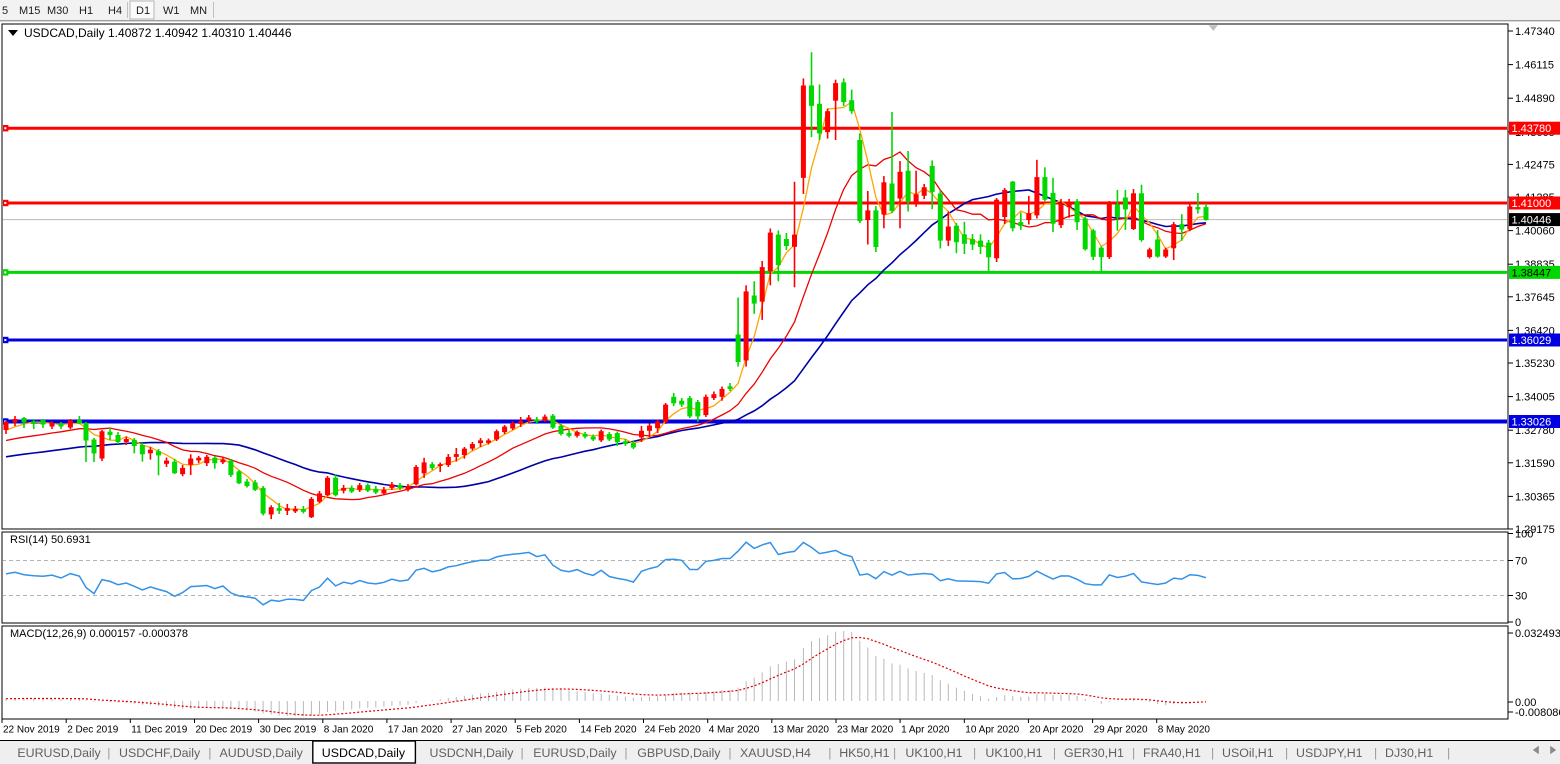 Image resolution: width=1560 pixels, height=764 pixels. What do you see at coordinates (50, 540) in the screenshot?
I see `svg-text: RSI(14) 50.6931` at bounding box center [50, 540].